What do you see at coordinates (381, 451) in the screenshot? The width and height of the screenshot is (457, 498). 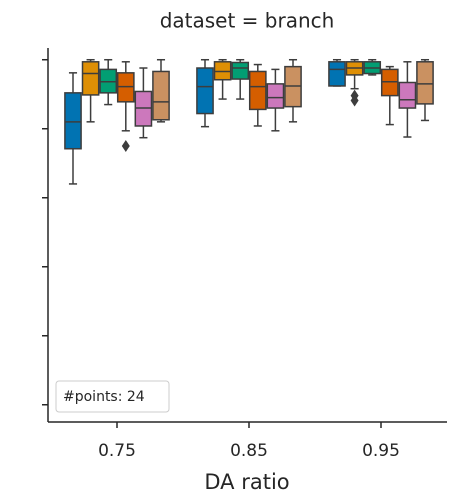 I see `x-tick-label: 0.95` at bounding box center [381, 451].